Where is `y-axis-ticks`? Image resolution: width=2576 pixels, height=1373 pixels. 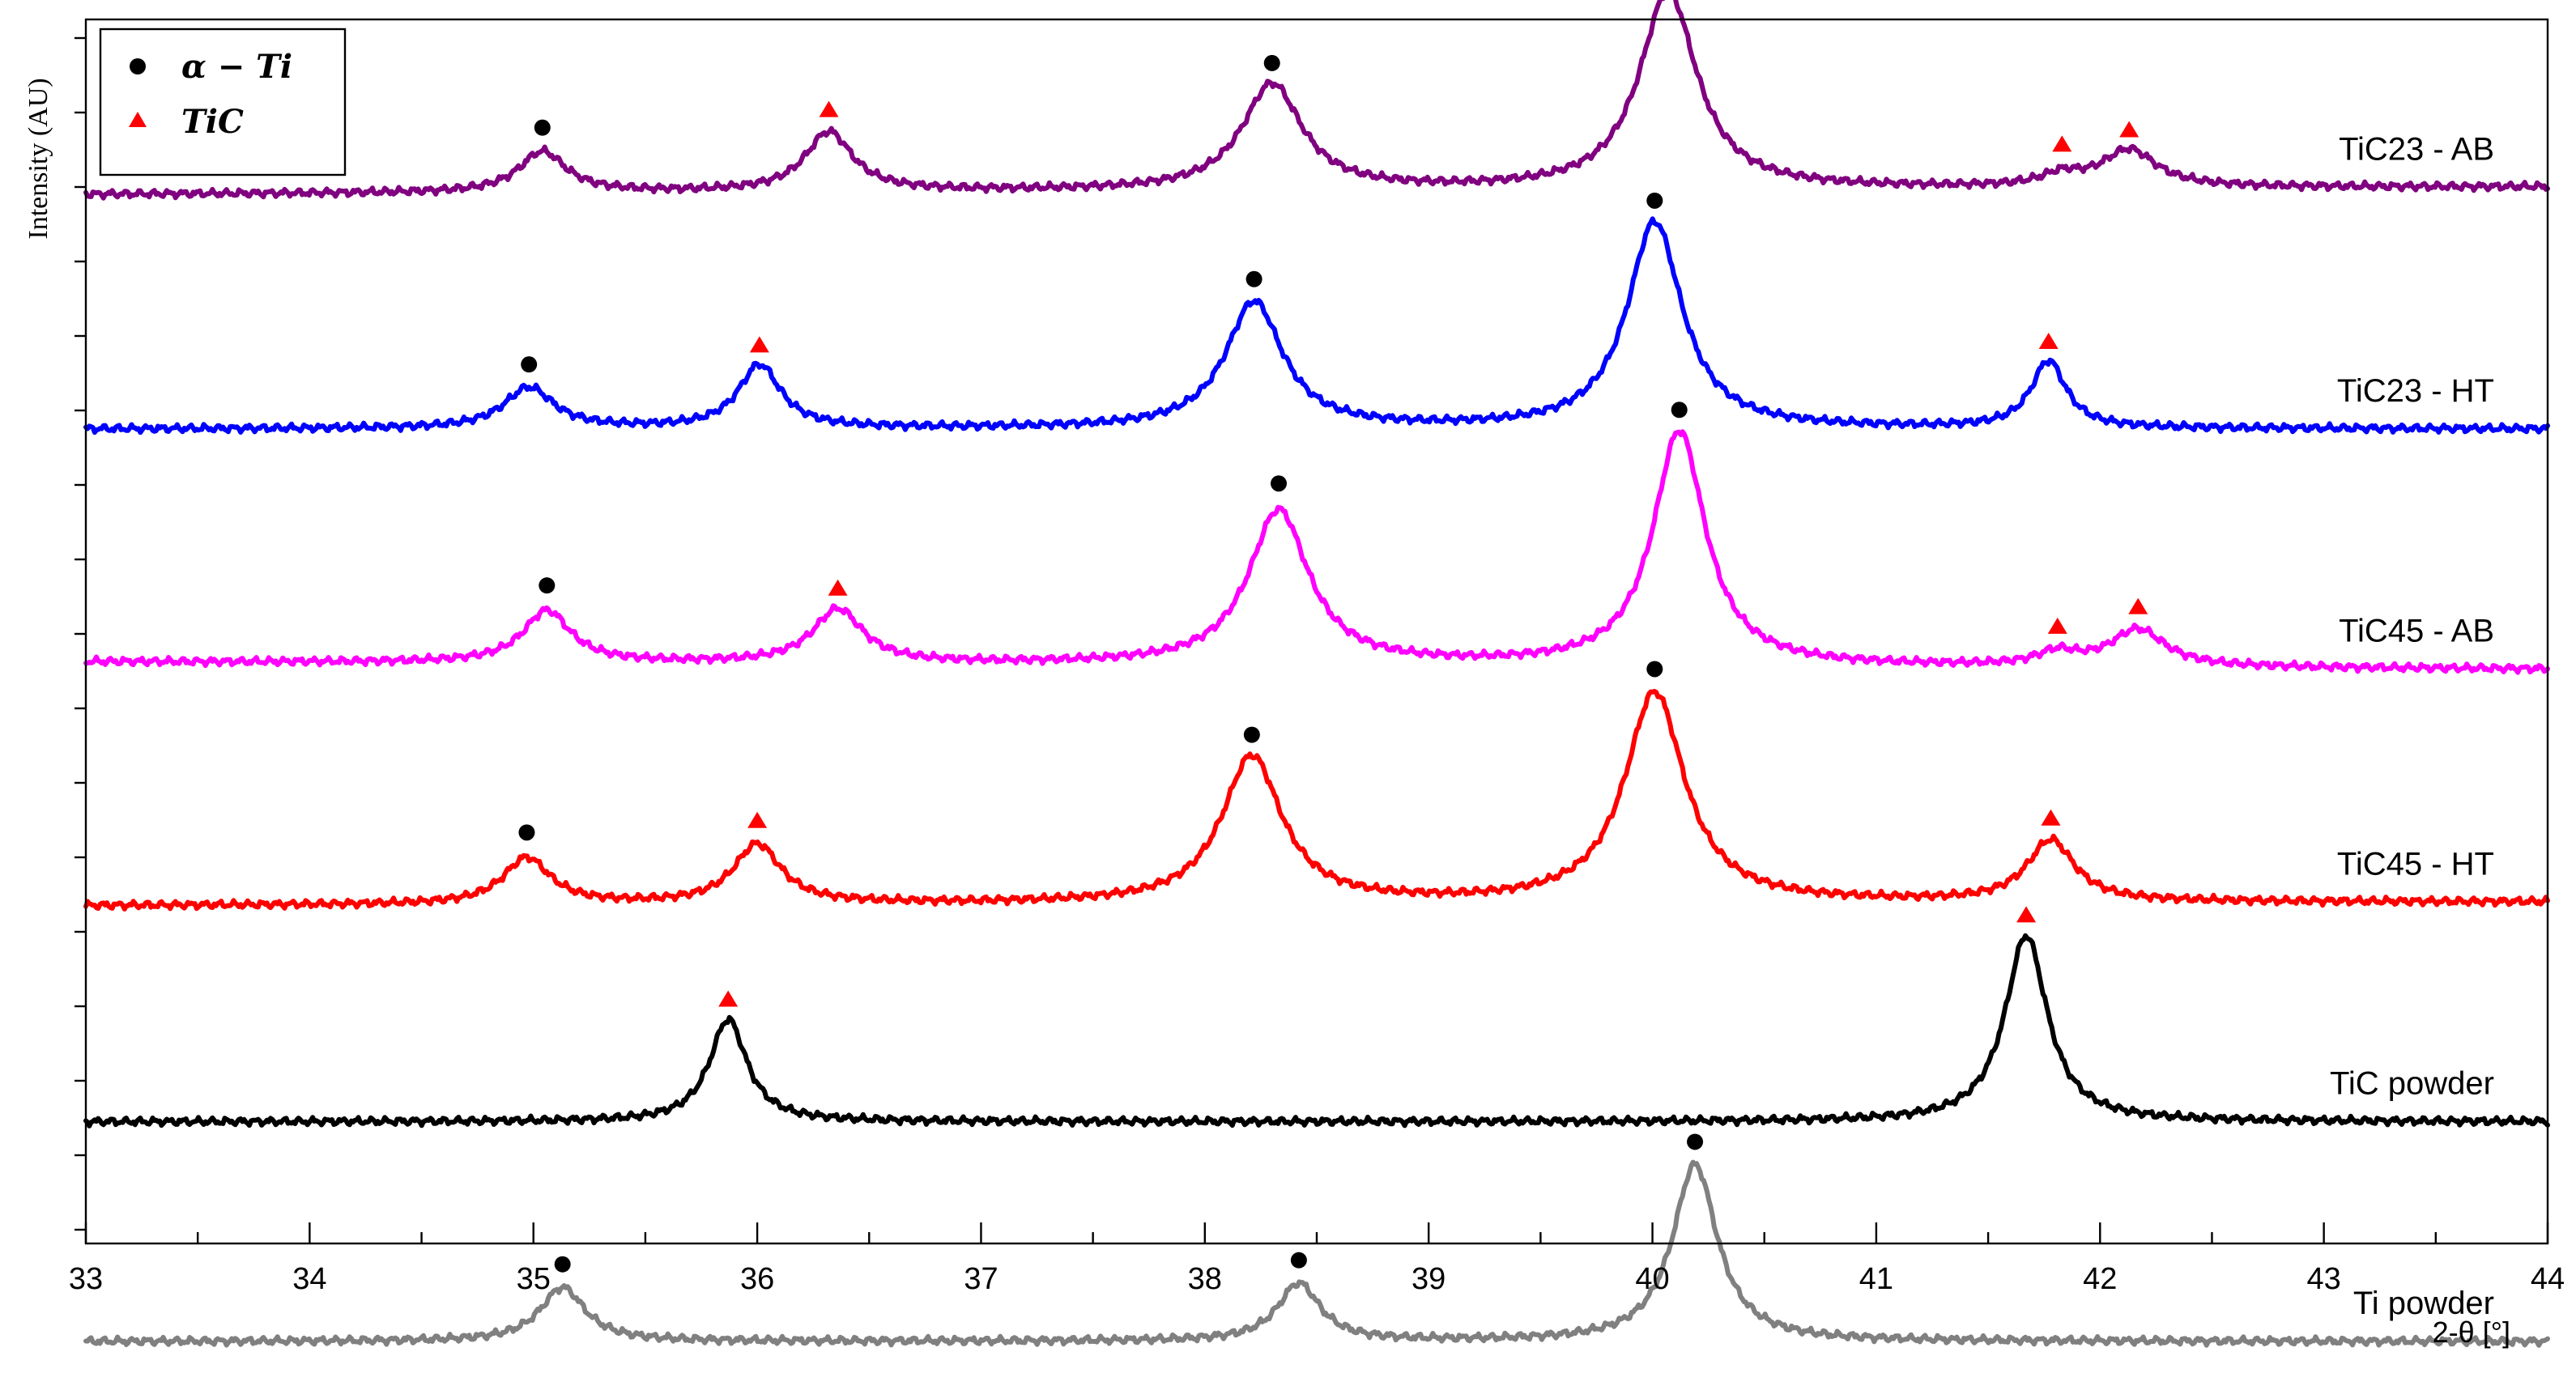
y-axis-ticks is located at coordinates (80, 633).